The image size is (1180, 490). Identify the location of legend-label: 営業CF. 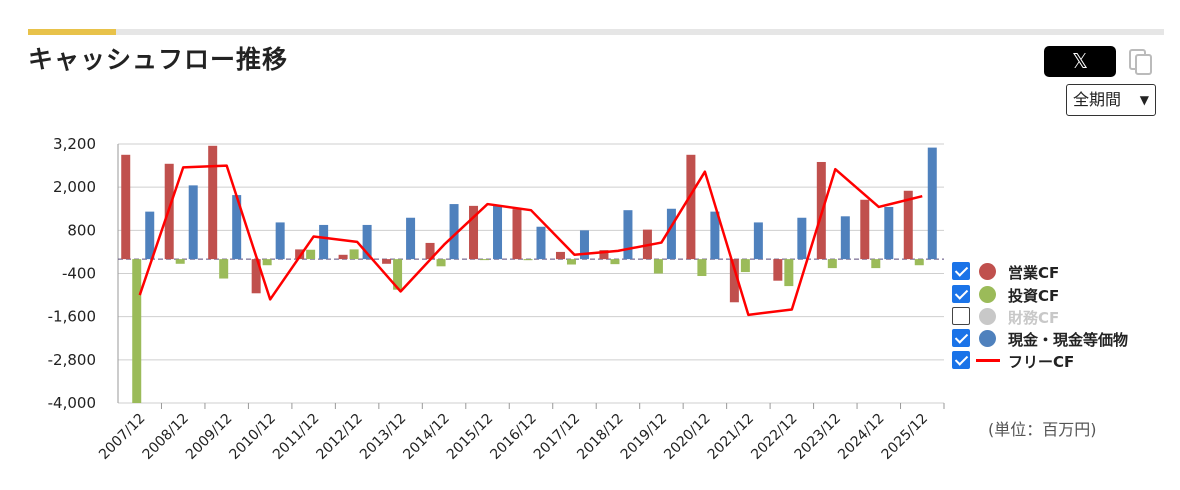
(1034, 273).